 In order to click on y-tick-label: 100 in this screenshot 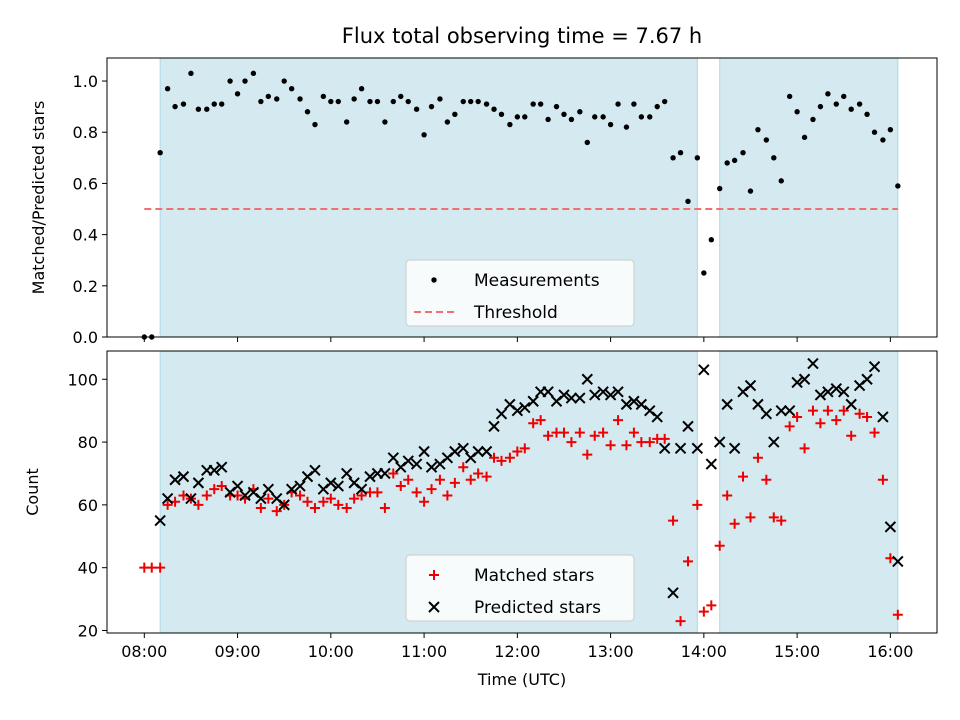, I will do `click(82, 379)`.